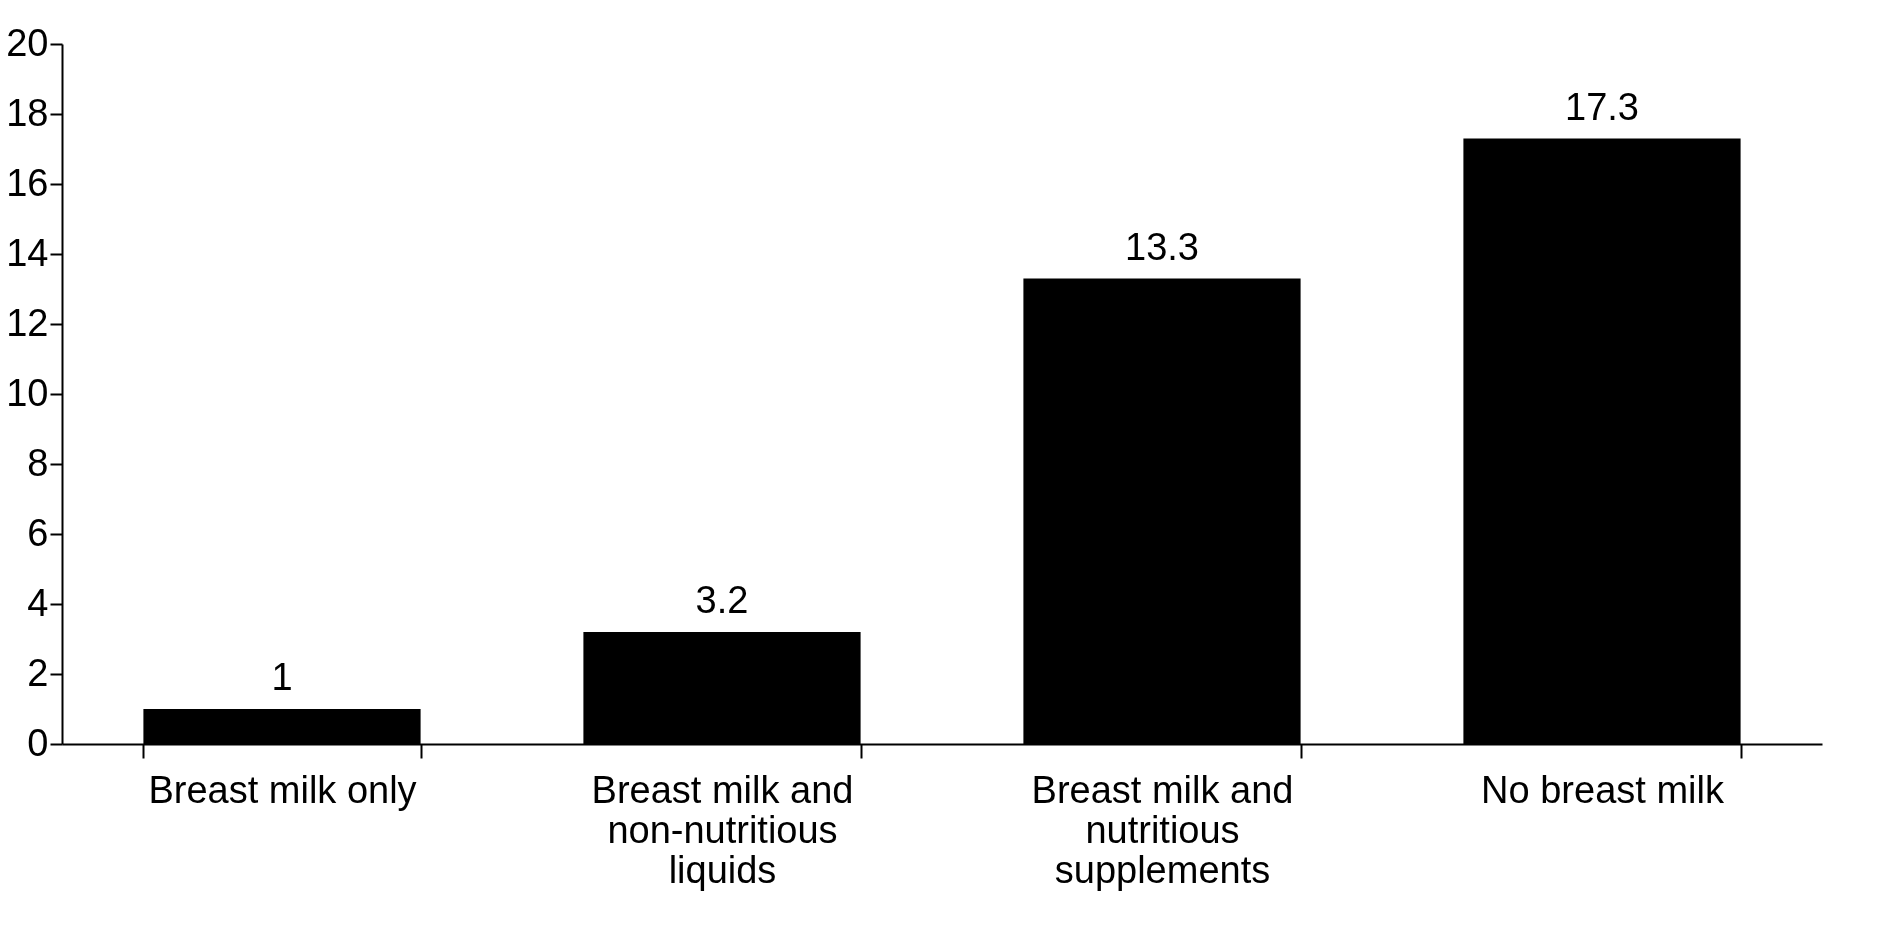 The width and height of the screenshot is (1899, 940). I want to click on data-label: 17.3, so click(1602, 106).